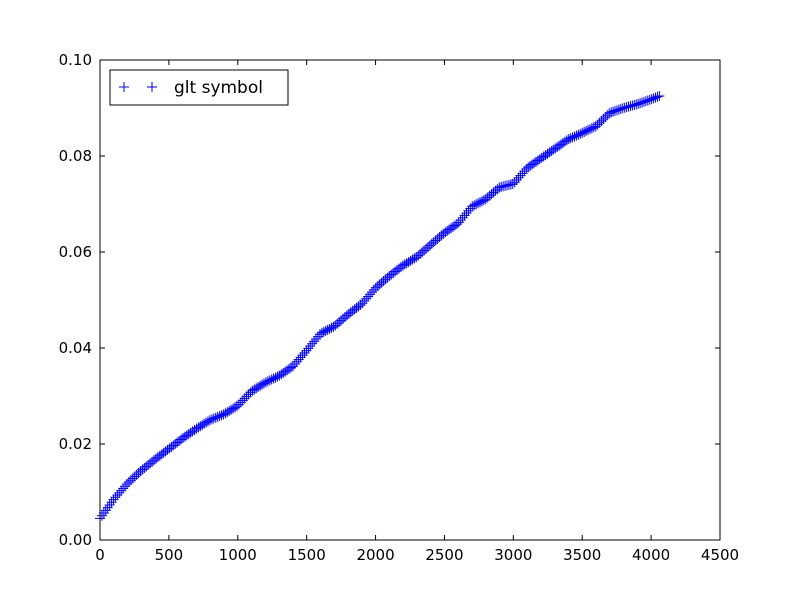 Image resolution: width=800 pixels, height=600 pixels. Describe the element at coordinates (582, 555) in the screenshot. I see `x-tick-label: 3500` at that location.